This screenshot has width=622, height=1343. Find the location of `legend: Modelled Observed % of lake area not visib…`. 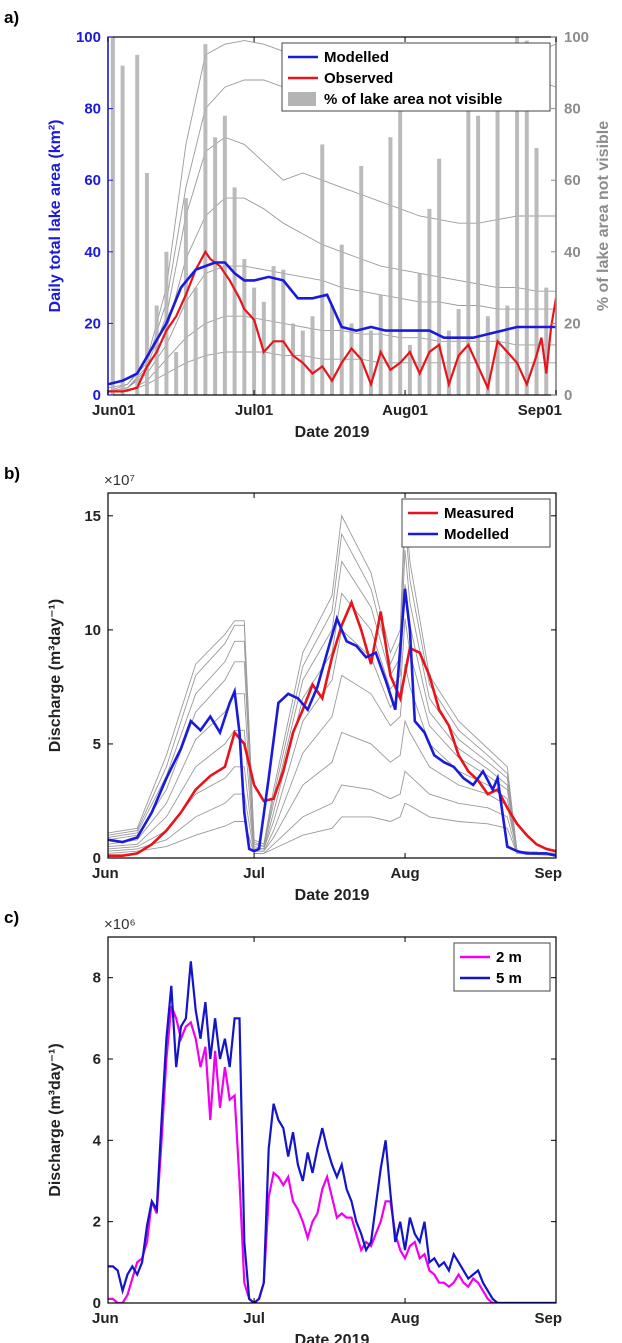

legend: Modelled Observed % of lake area not visib… is located at coordinates (416, 77).